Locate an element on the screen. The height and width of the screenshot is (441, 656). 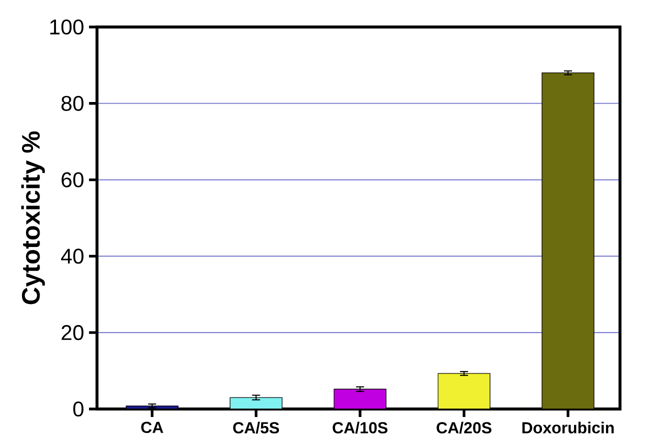
x-tick-label: CA/20S is located at coordinates (464, 428).